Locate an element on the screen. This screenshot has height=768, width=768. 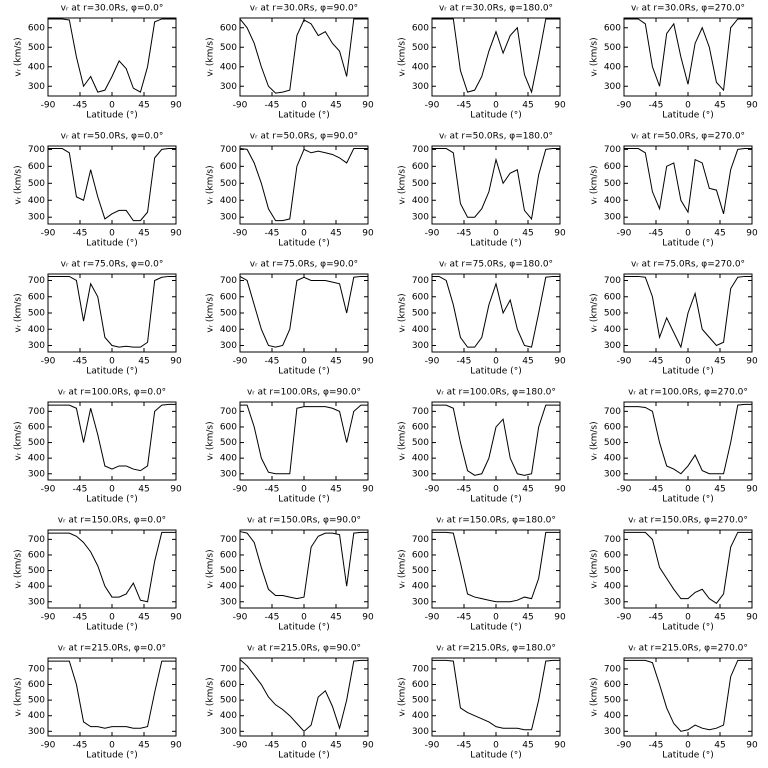
panel-title: vᵣ at r=100.0Rs, φ=0.0° is located at coordinates (112, 393).